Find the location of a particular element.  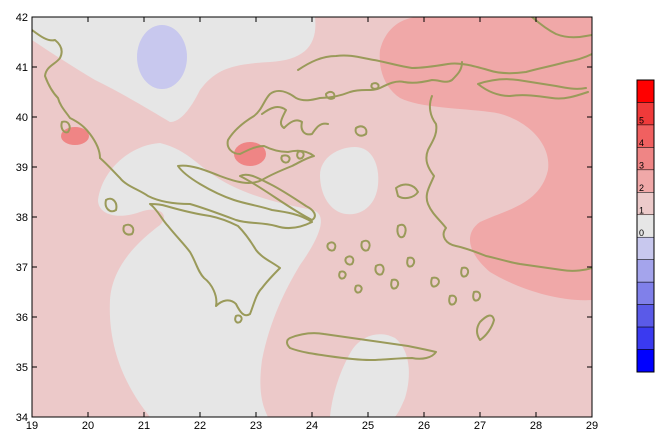

colorbar-label: 2 is located at coordinates (641, 188).